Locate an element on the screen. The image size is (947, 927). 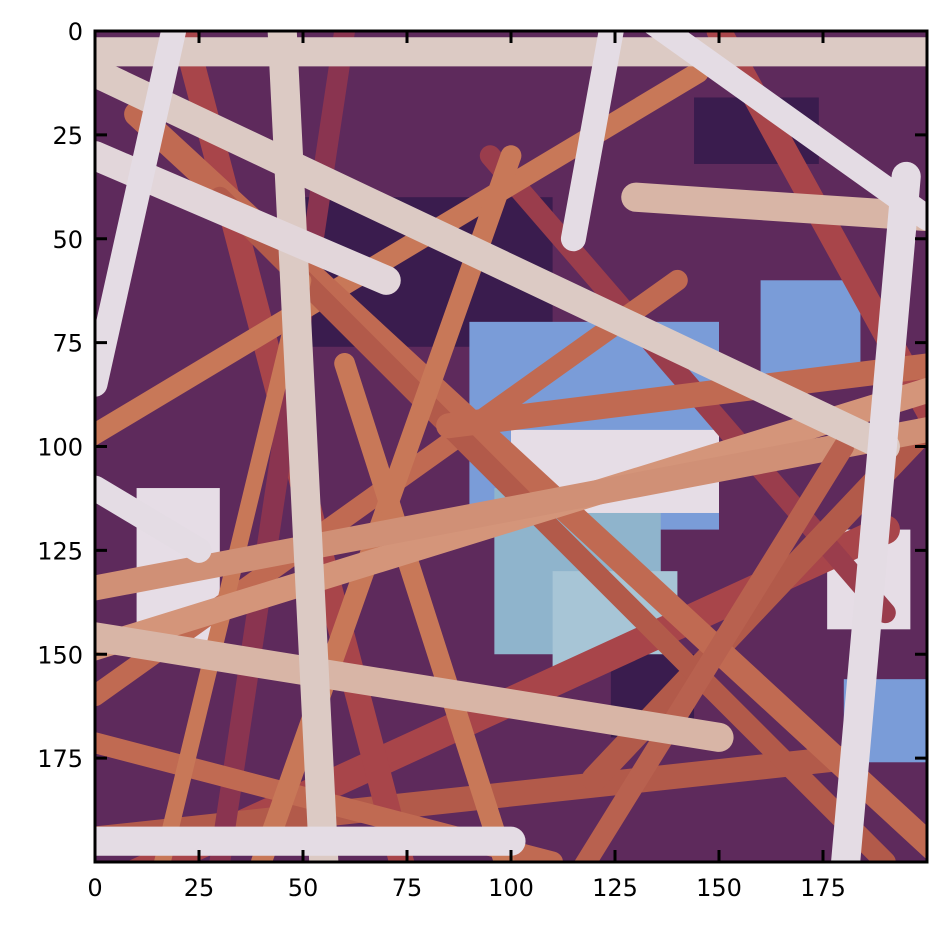
x-tick-label-25: 25 is located at coordinates (199, 888).